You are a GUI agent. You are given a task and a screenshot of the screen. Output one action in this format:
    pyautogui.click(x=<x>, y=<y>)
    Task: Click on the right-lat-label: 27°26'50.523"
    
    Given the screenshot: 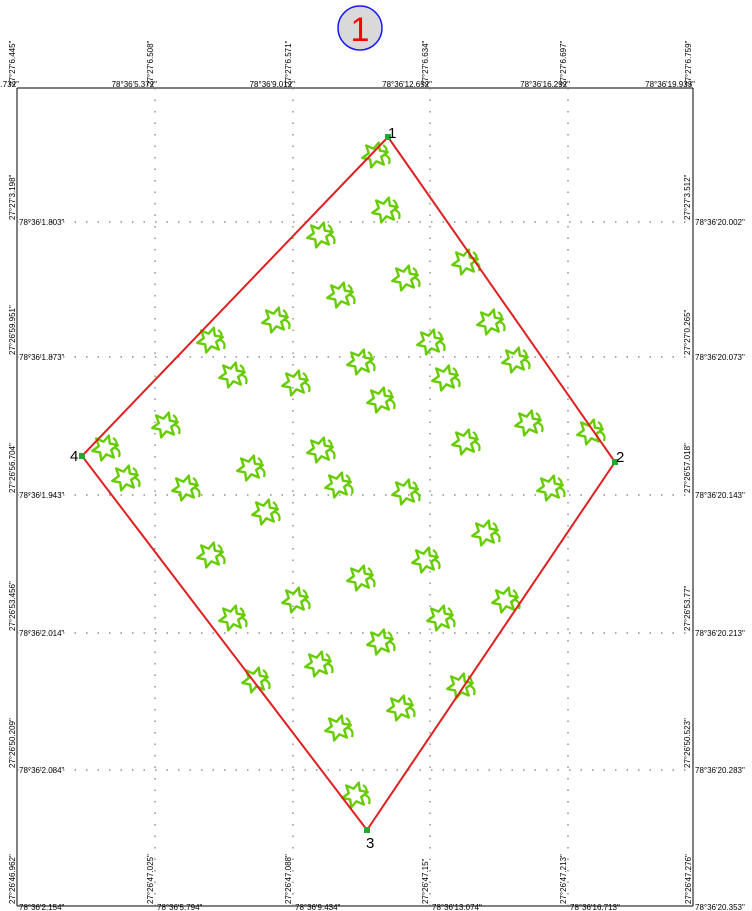 What is the action you would take?
    pyautogui.click(x=687, y=743)
    